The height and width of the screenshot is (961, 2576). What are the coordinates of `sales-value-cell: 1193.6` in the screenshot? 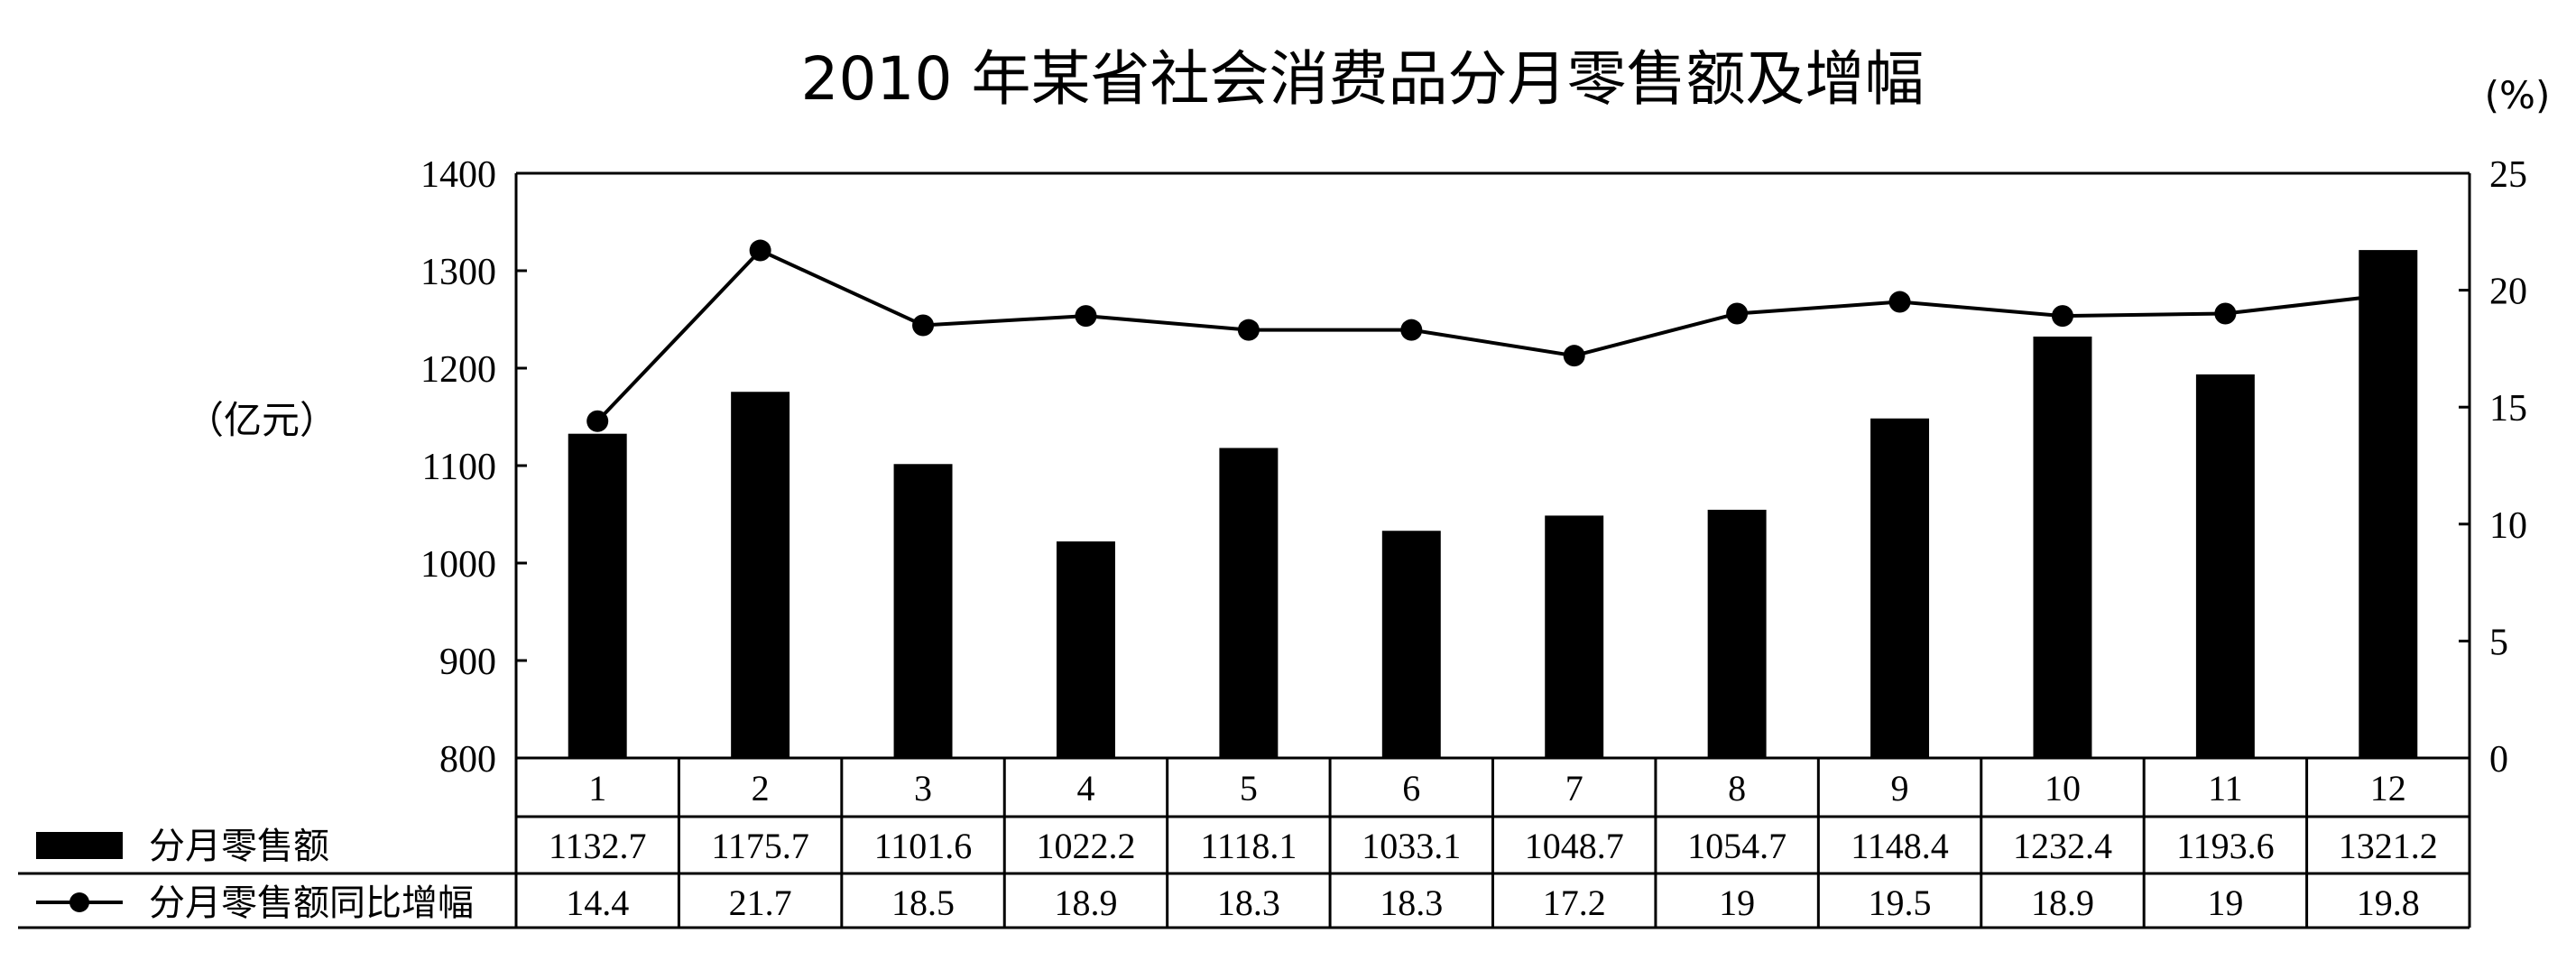 It's located at (2225, 846).